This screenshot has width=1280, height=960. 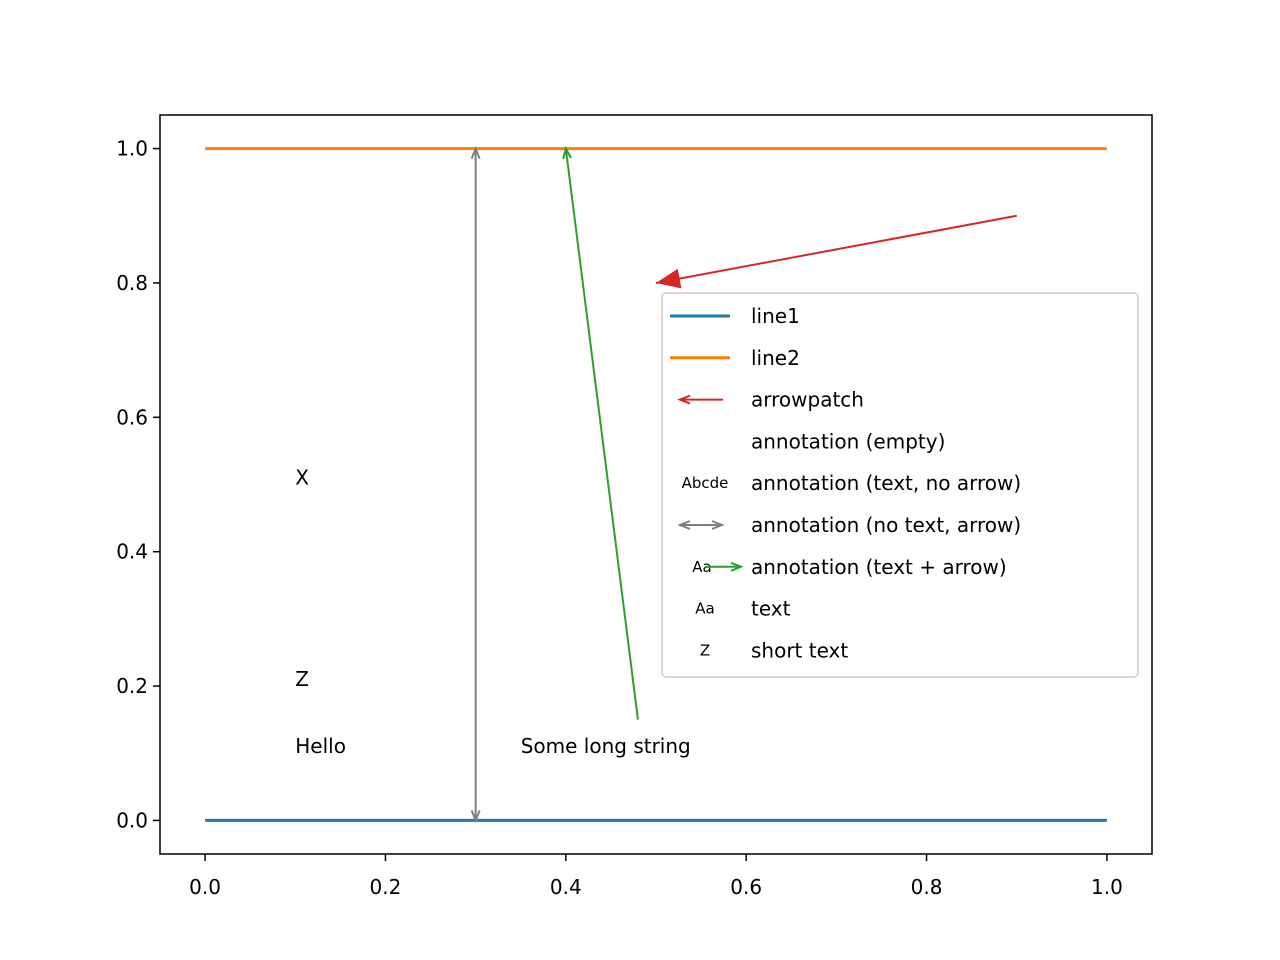 I want to click on legend-handle-text: Abcde, so click(x=705, y=483).